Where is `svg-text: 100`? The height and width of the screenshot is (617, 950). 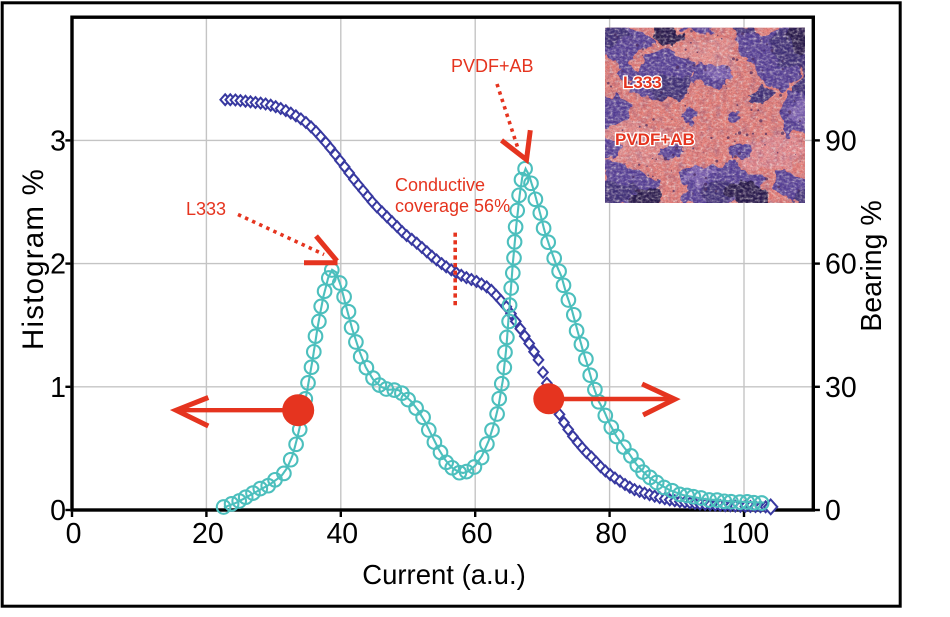
svg-text: 100 is located at coordinates (746, 534).